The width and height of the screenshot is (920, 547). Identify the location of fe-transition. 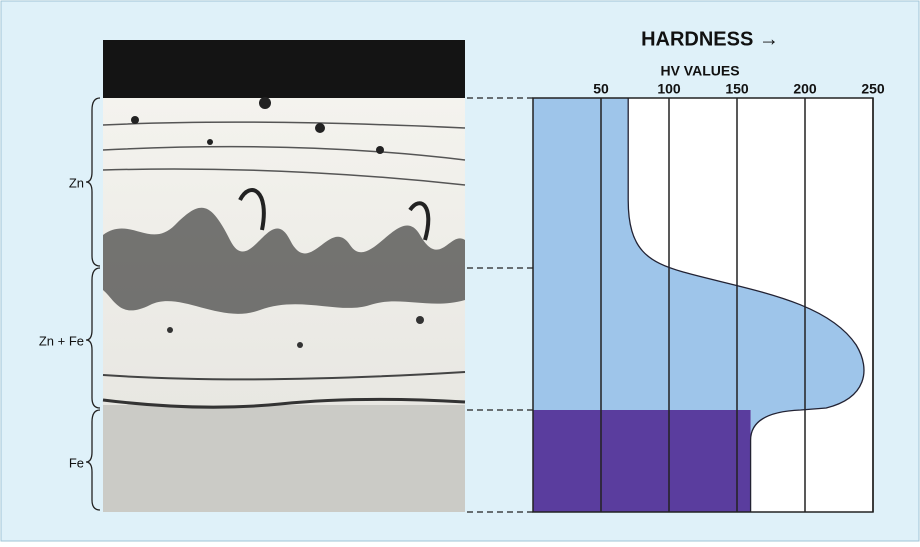
(775, 425).